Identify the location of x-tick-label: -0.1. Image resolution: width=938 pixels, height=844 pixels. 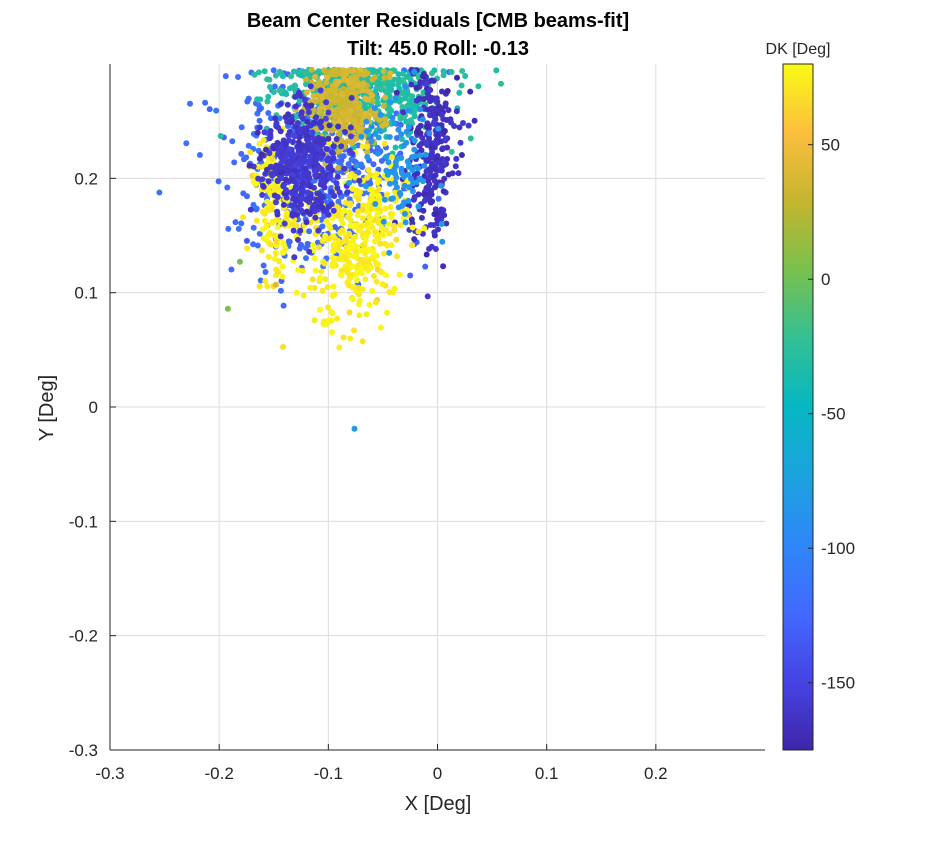
(328, 773).